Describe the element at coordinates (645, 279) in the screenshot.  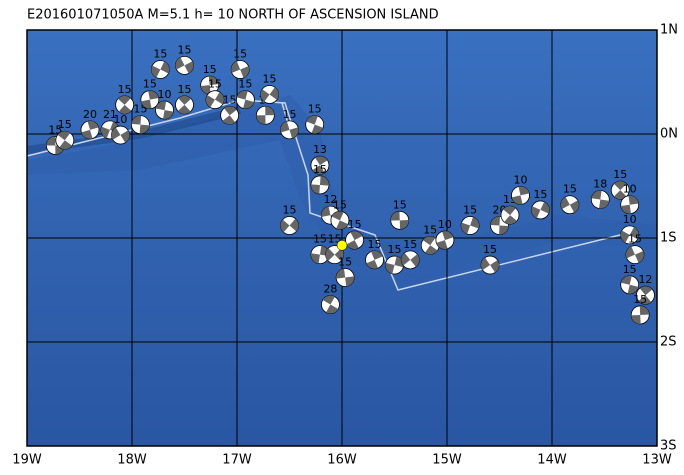
I see `depth-label: 12` at that location.